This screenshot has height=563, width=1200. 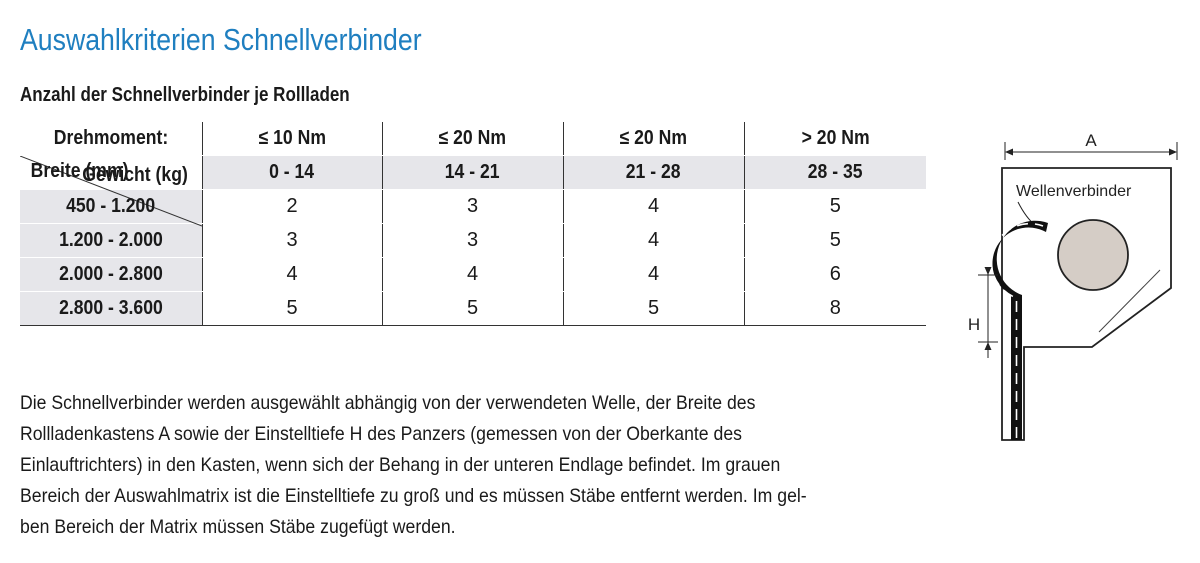 What do you see at coordinates (988, 271) in the screenshot?
I see `arrow-down-icon` at bounding box center [988, 271].